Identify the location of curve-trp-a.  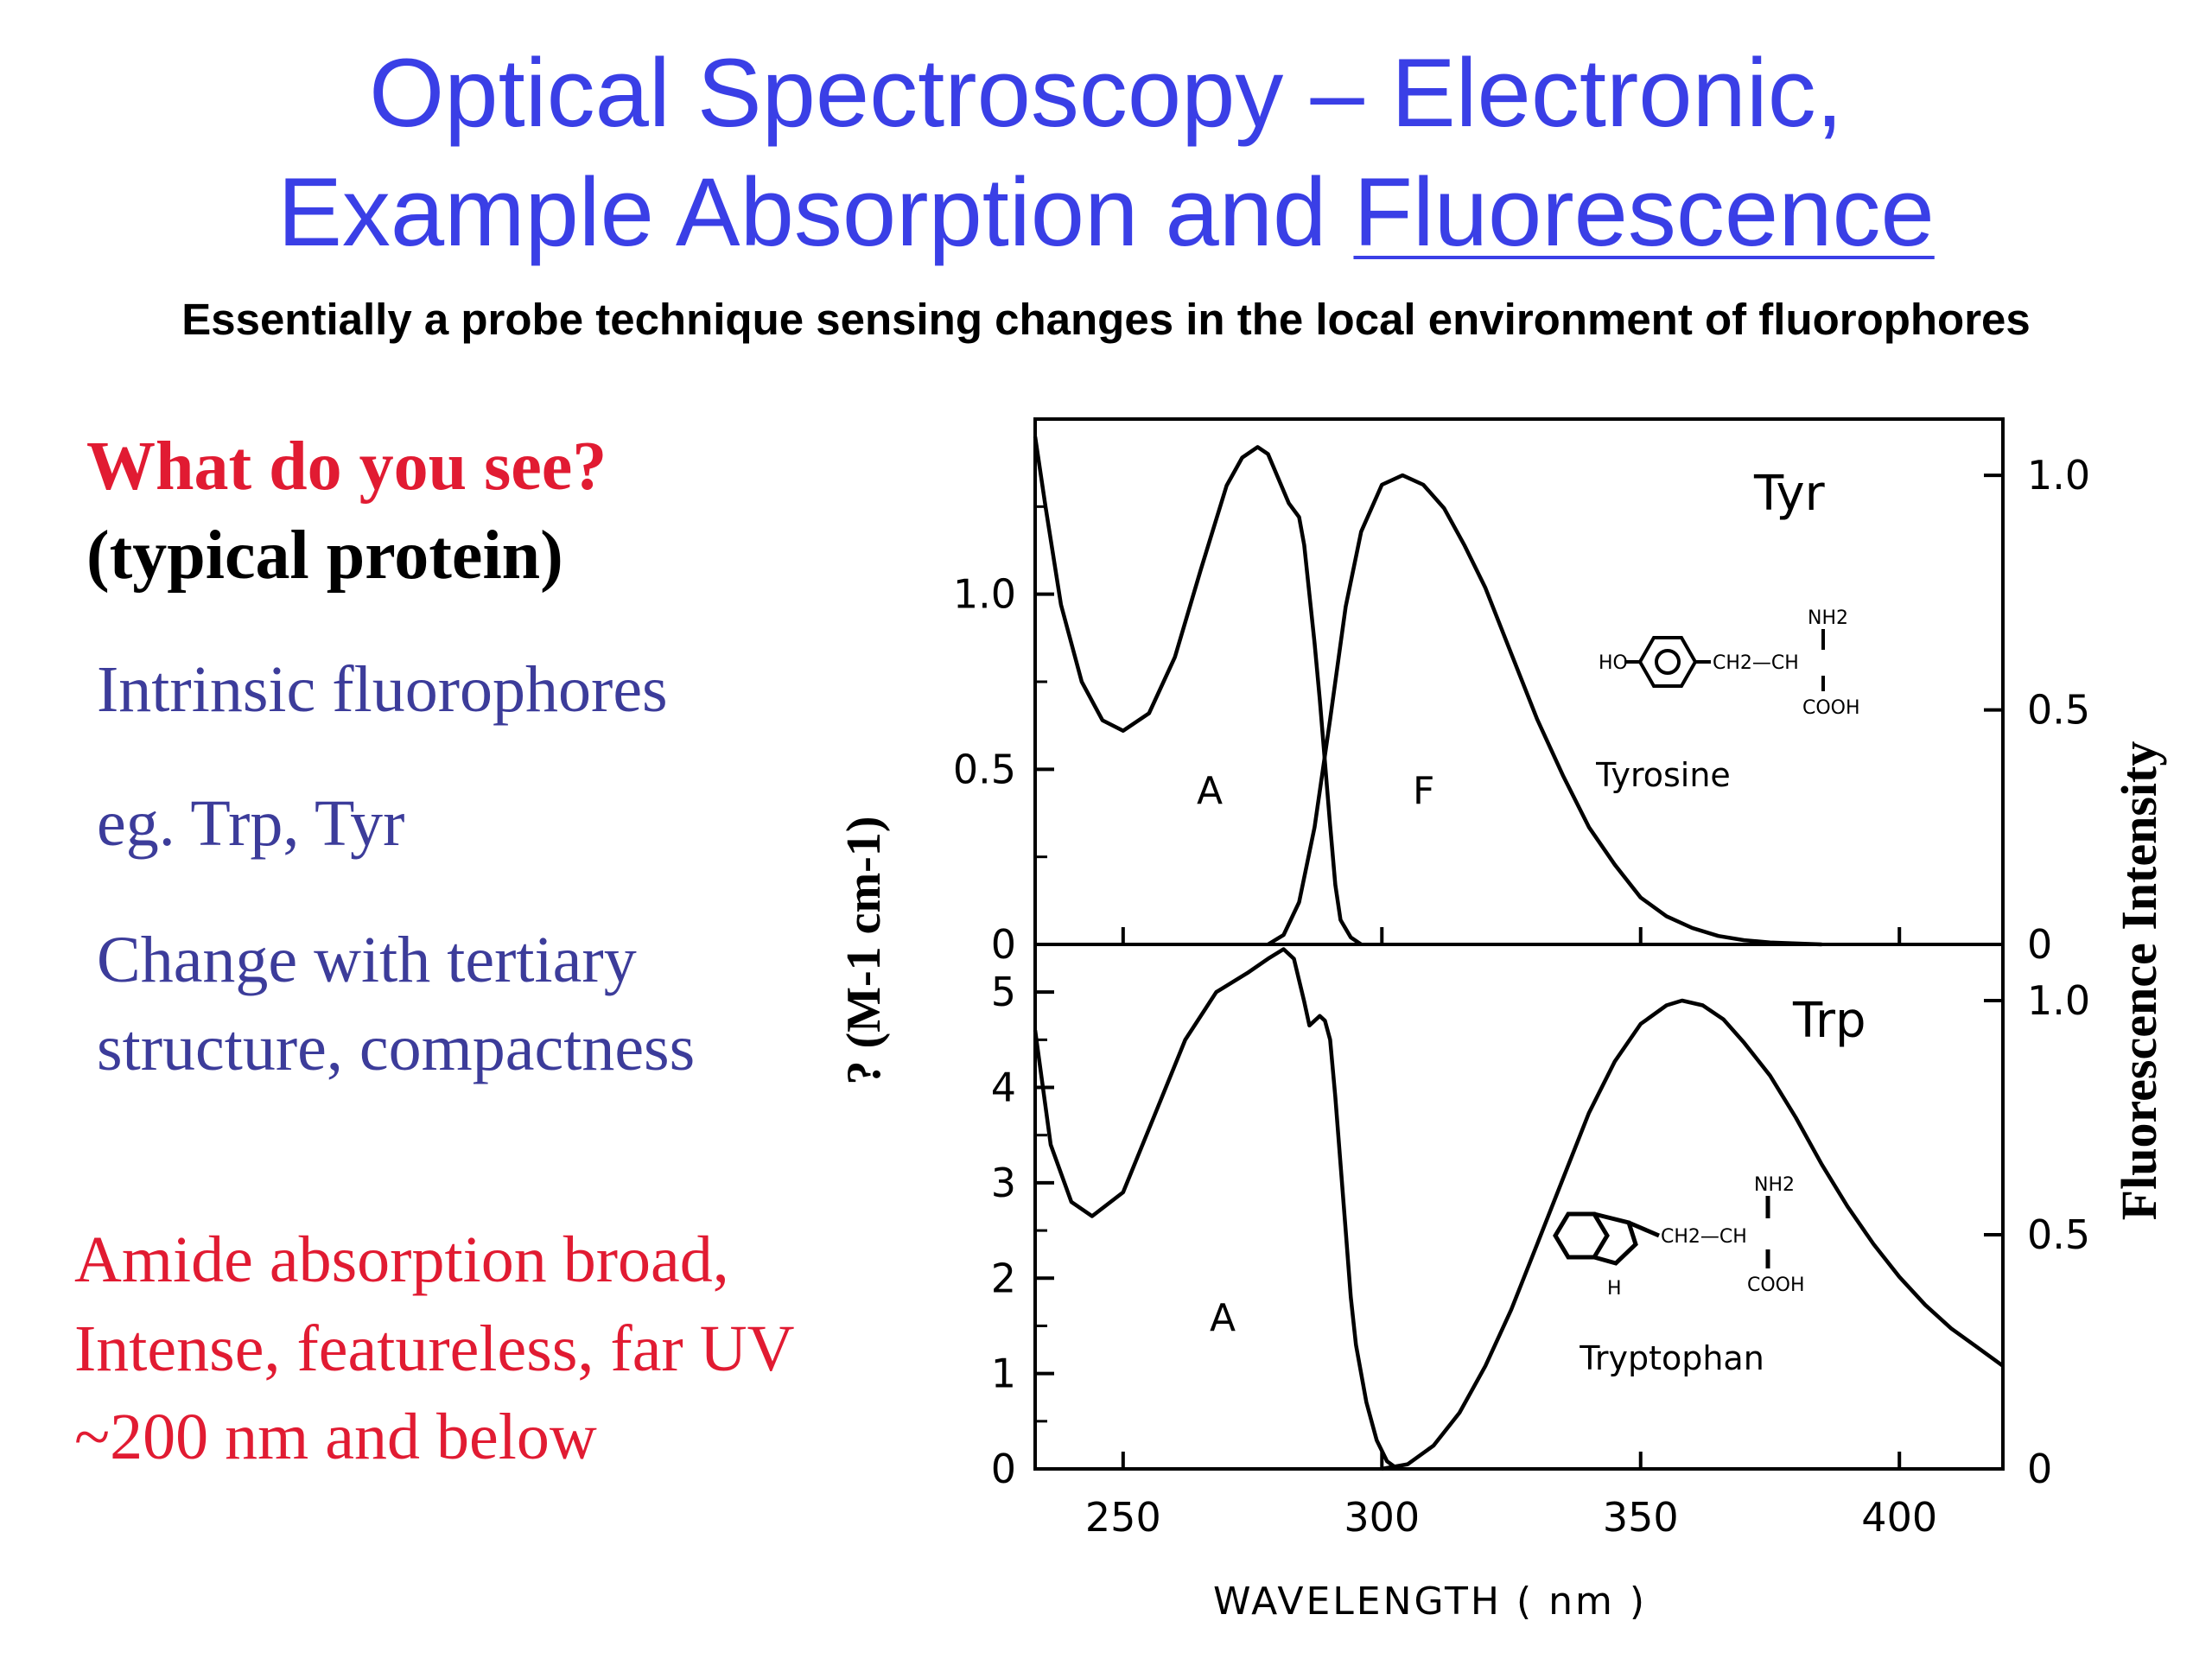
(1216, 1209).